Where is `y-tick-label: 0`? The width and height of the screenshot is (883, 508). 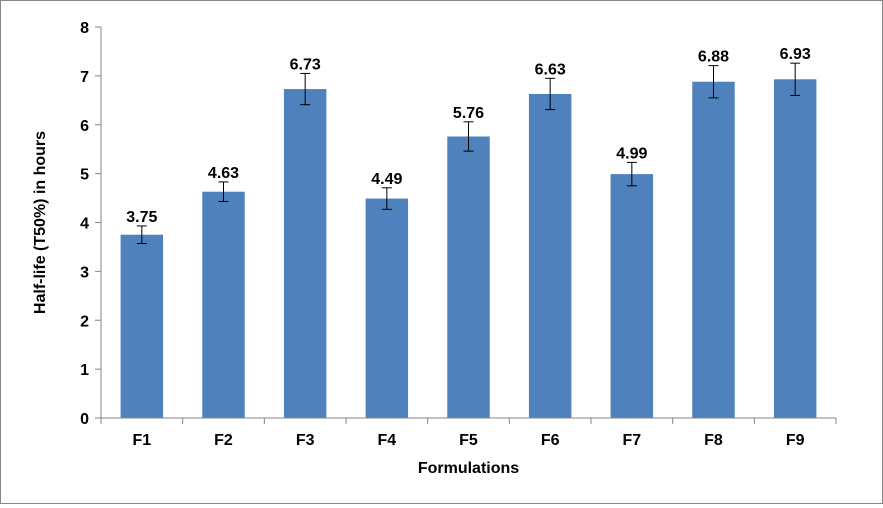
y-tick-label: 0 is located at coordinates (84, 419).